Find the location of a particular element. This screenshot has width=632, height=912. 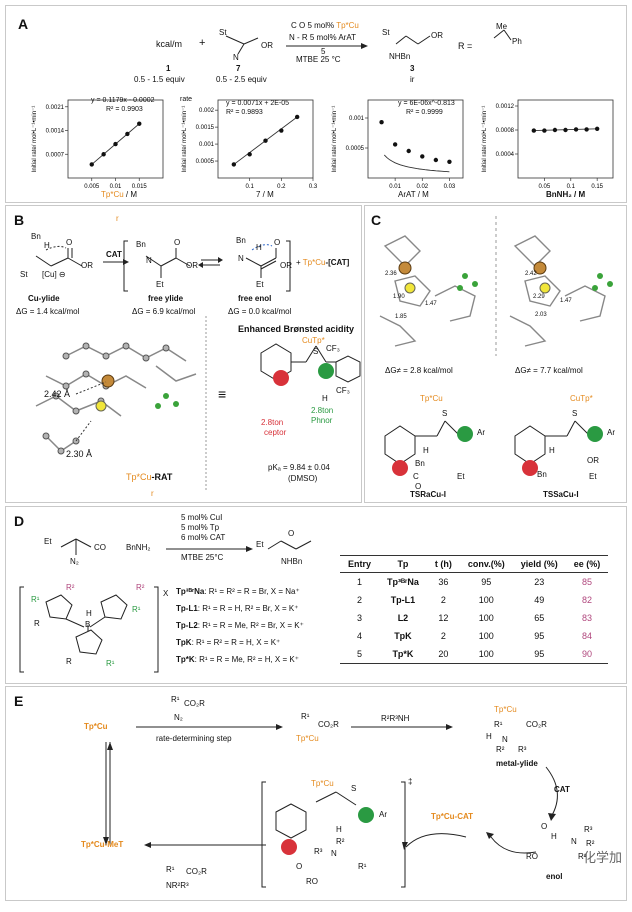

y-tick-label: 0.002 is located at coordinates (207, 111).